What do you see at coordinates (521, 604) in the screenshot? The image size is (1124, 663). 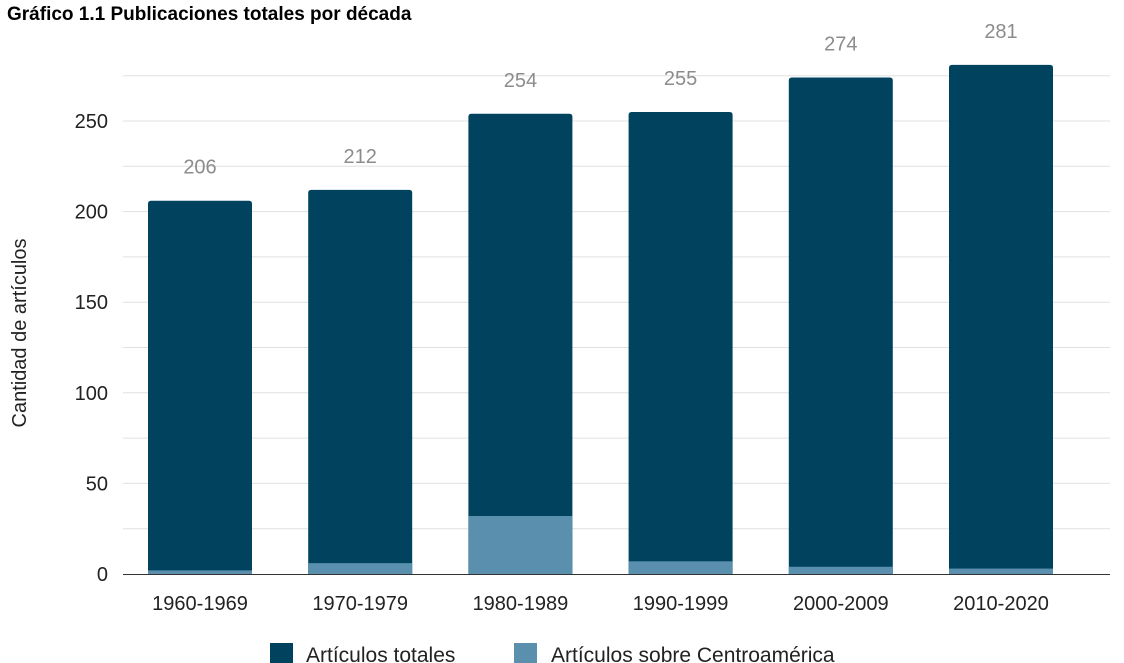 I see `x-tick-label: 1980-1989` at bounding box center [521, 604].